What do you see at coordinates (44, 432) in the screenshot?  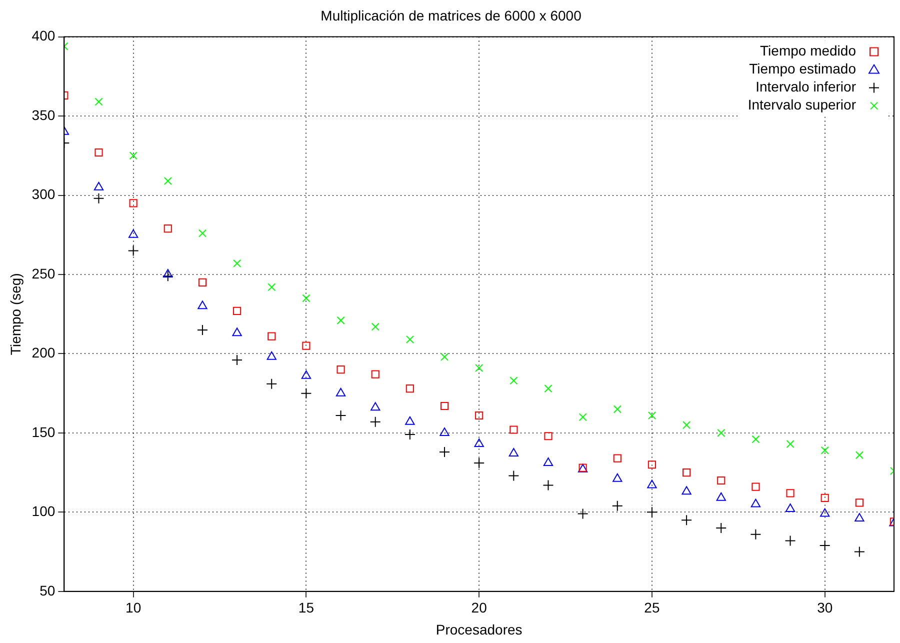 I see `y-tick-label: 150` at bounding box center [44, 432].